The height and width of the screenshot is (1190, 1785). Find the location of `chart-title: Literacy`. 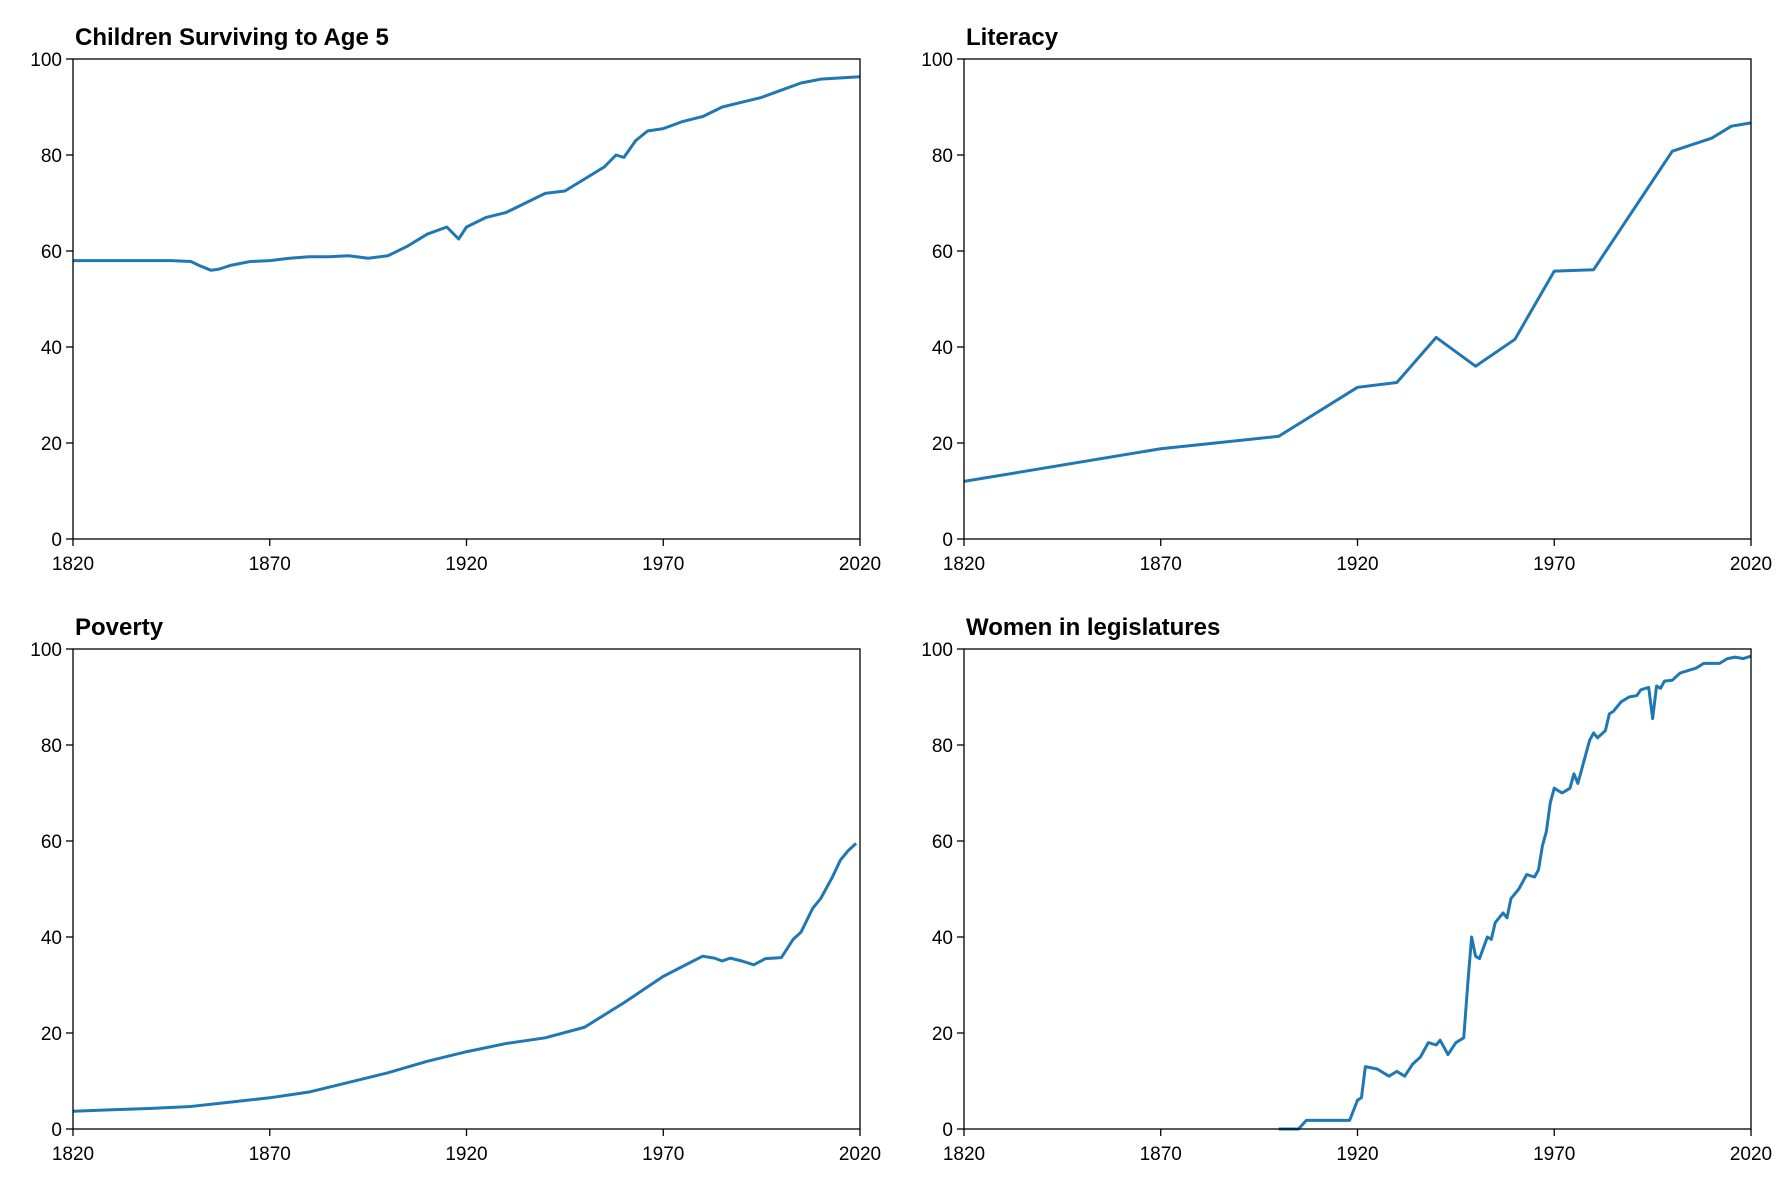

chart-title: Literacy is located at coordinates (1012, 37).